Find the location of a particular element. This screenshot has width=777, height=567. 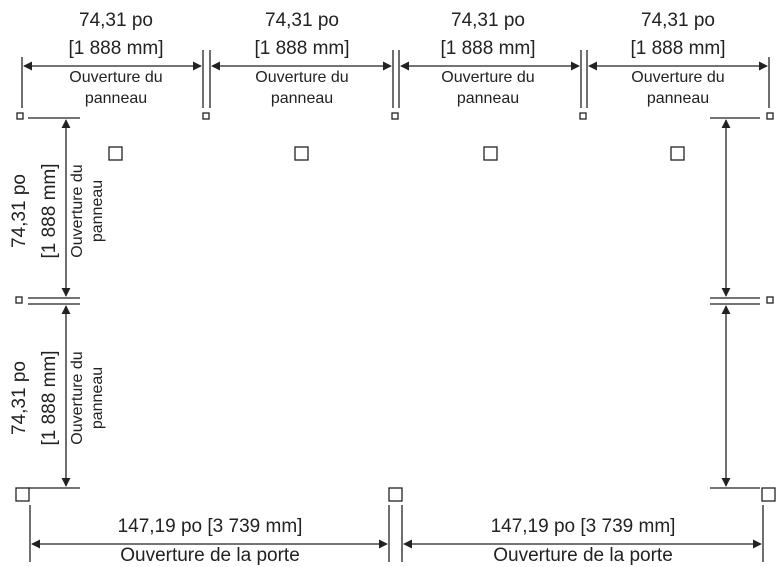

right-small-posts is located at coordinates (770, 300).